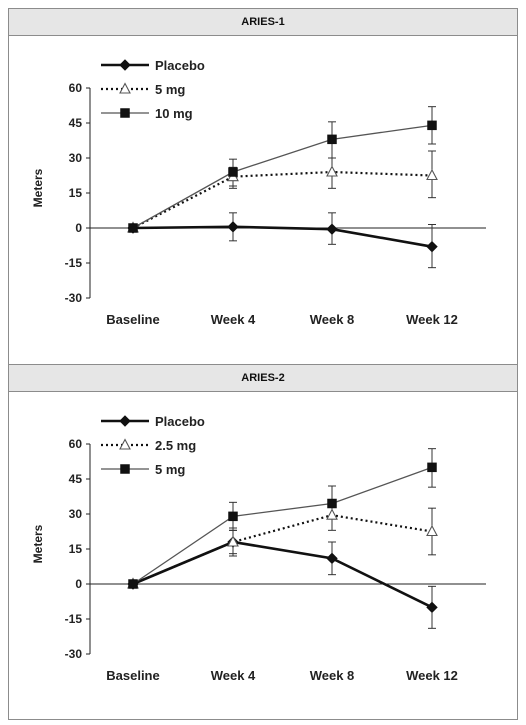 This screenshot has width=526, height=725. I want to click on series-points-10-mg, so click(282, 176).